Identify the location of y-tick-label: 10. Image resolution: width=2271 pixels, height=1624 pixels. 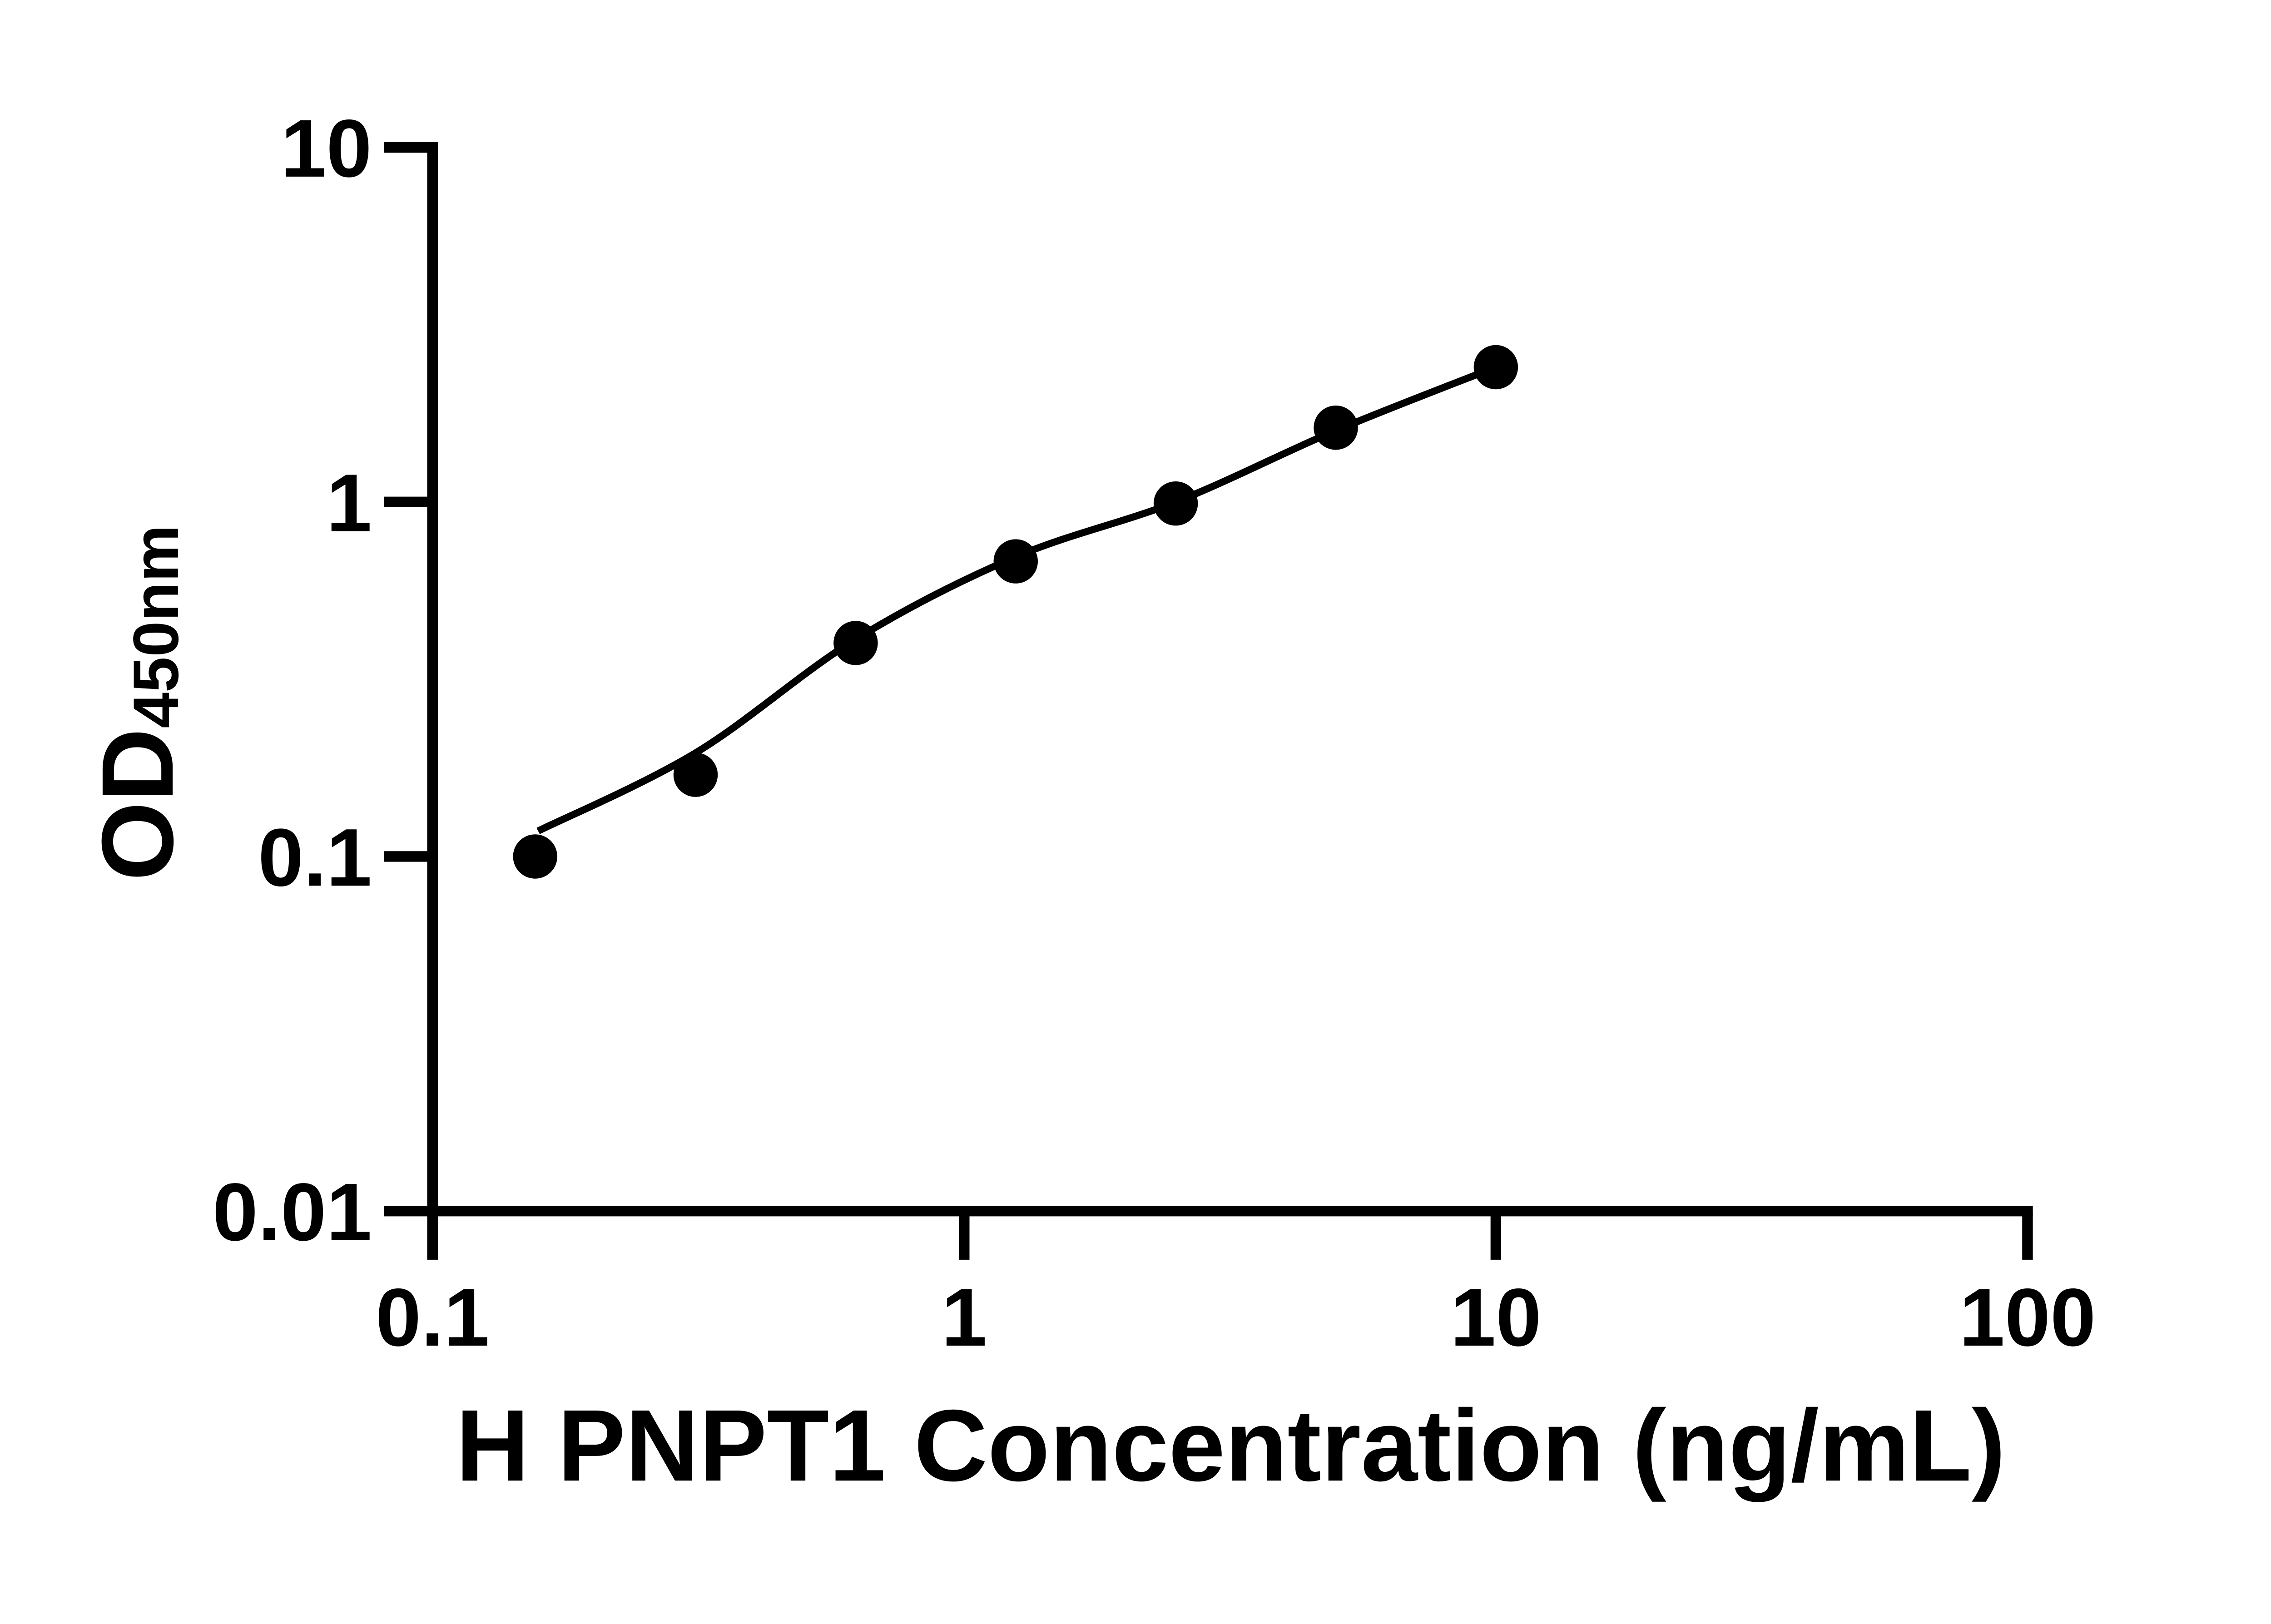
(326, 148).